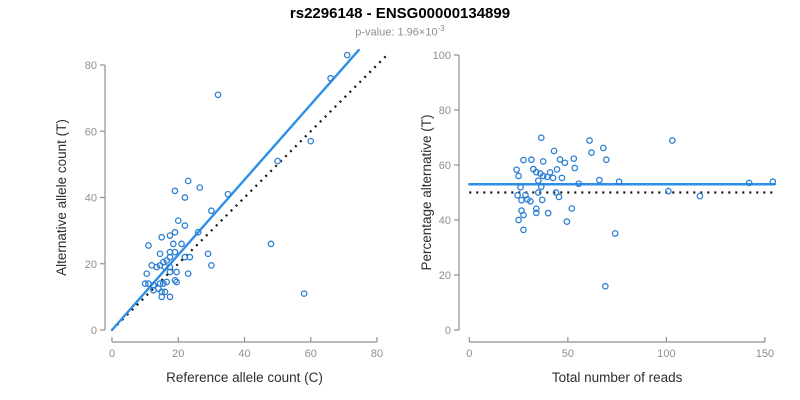  Describe the element at coordinates (422, 32) in the screenshot. I see `multiplication-sign: ×` at that location.